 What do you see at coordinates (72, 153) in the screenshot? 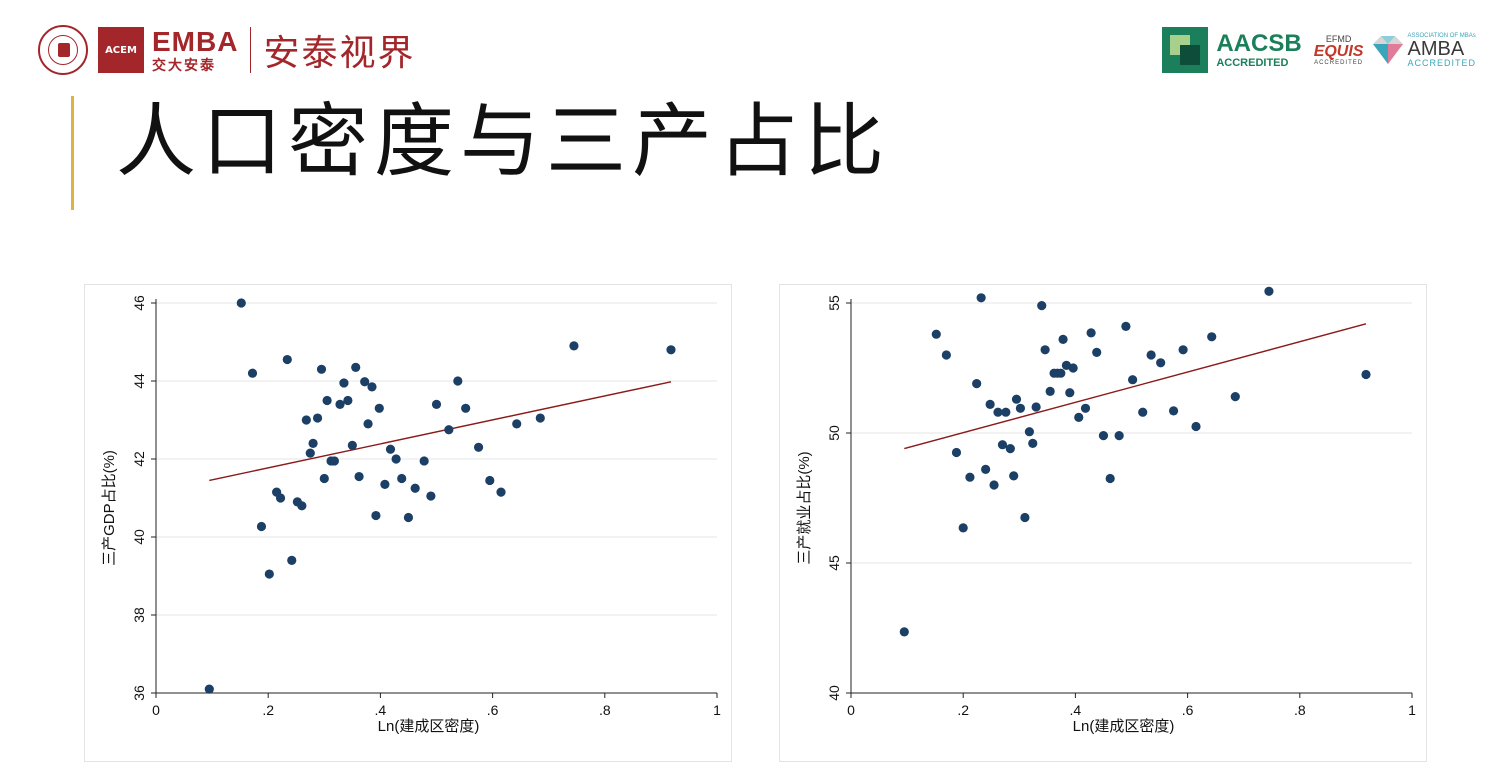
I see `title-accent-bar` at bounding box center [72, 153].